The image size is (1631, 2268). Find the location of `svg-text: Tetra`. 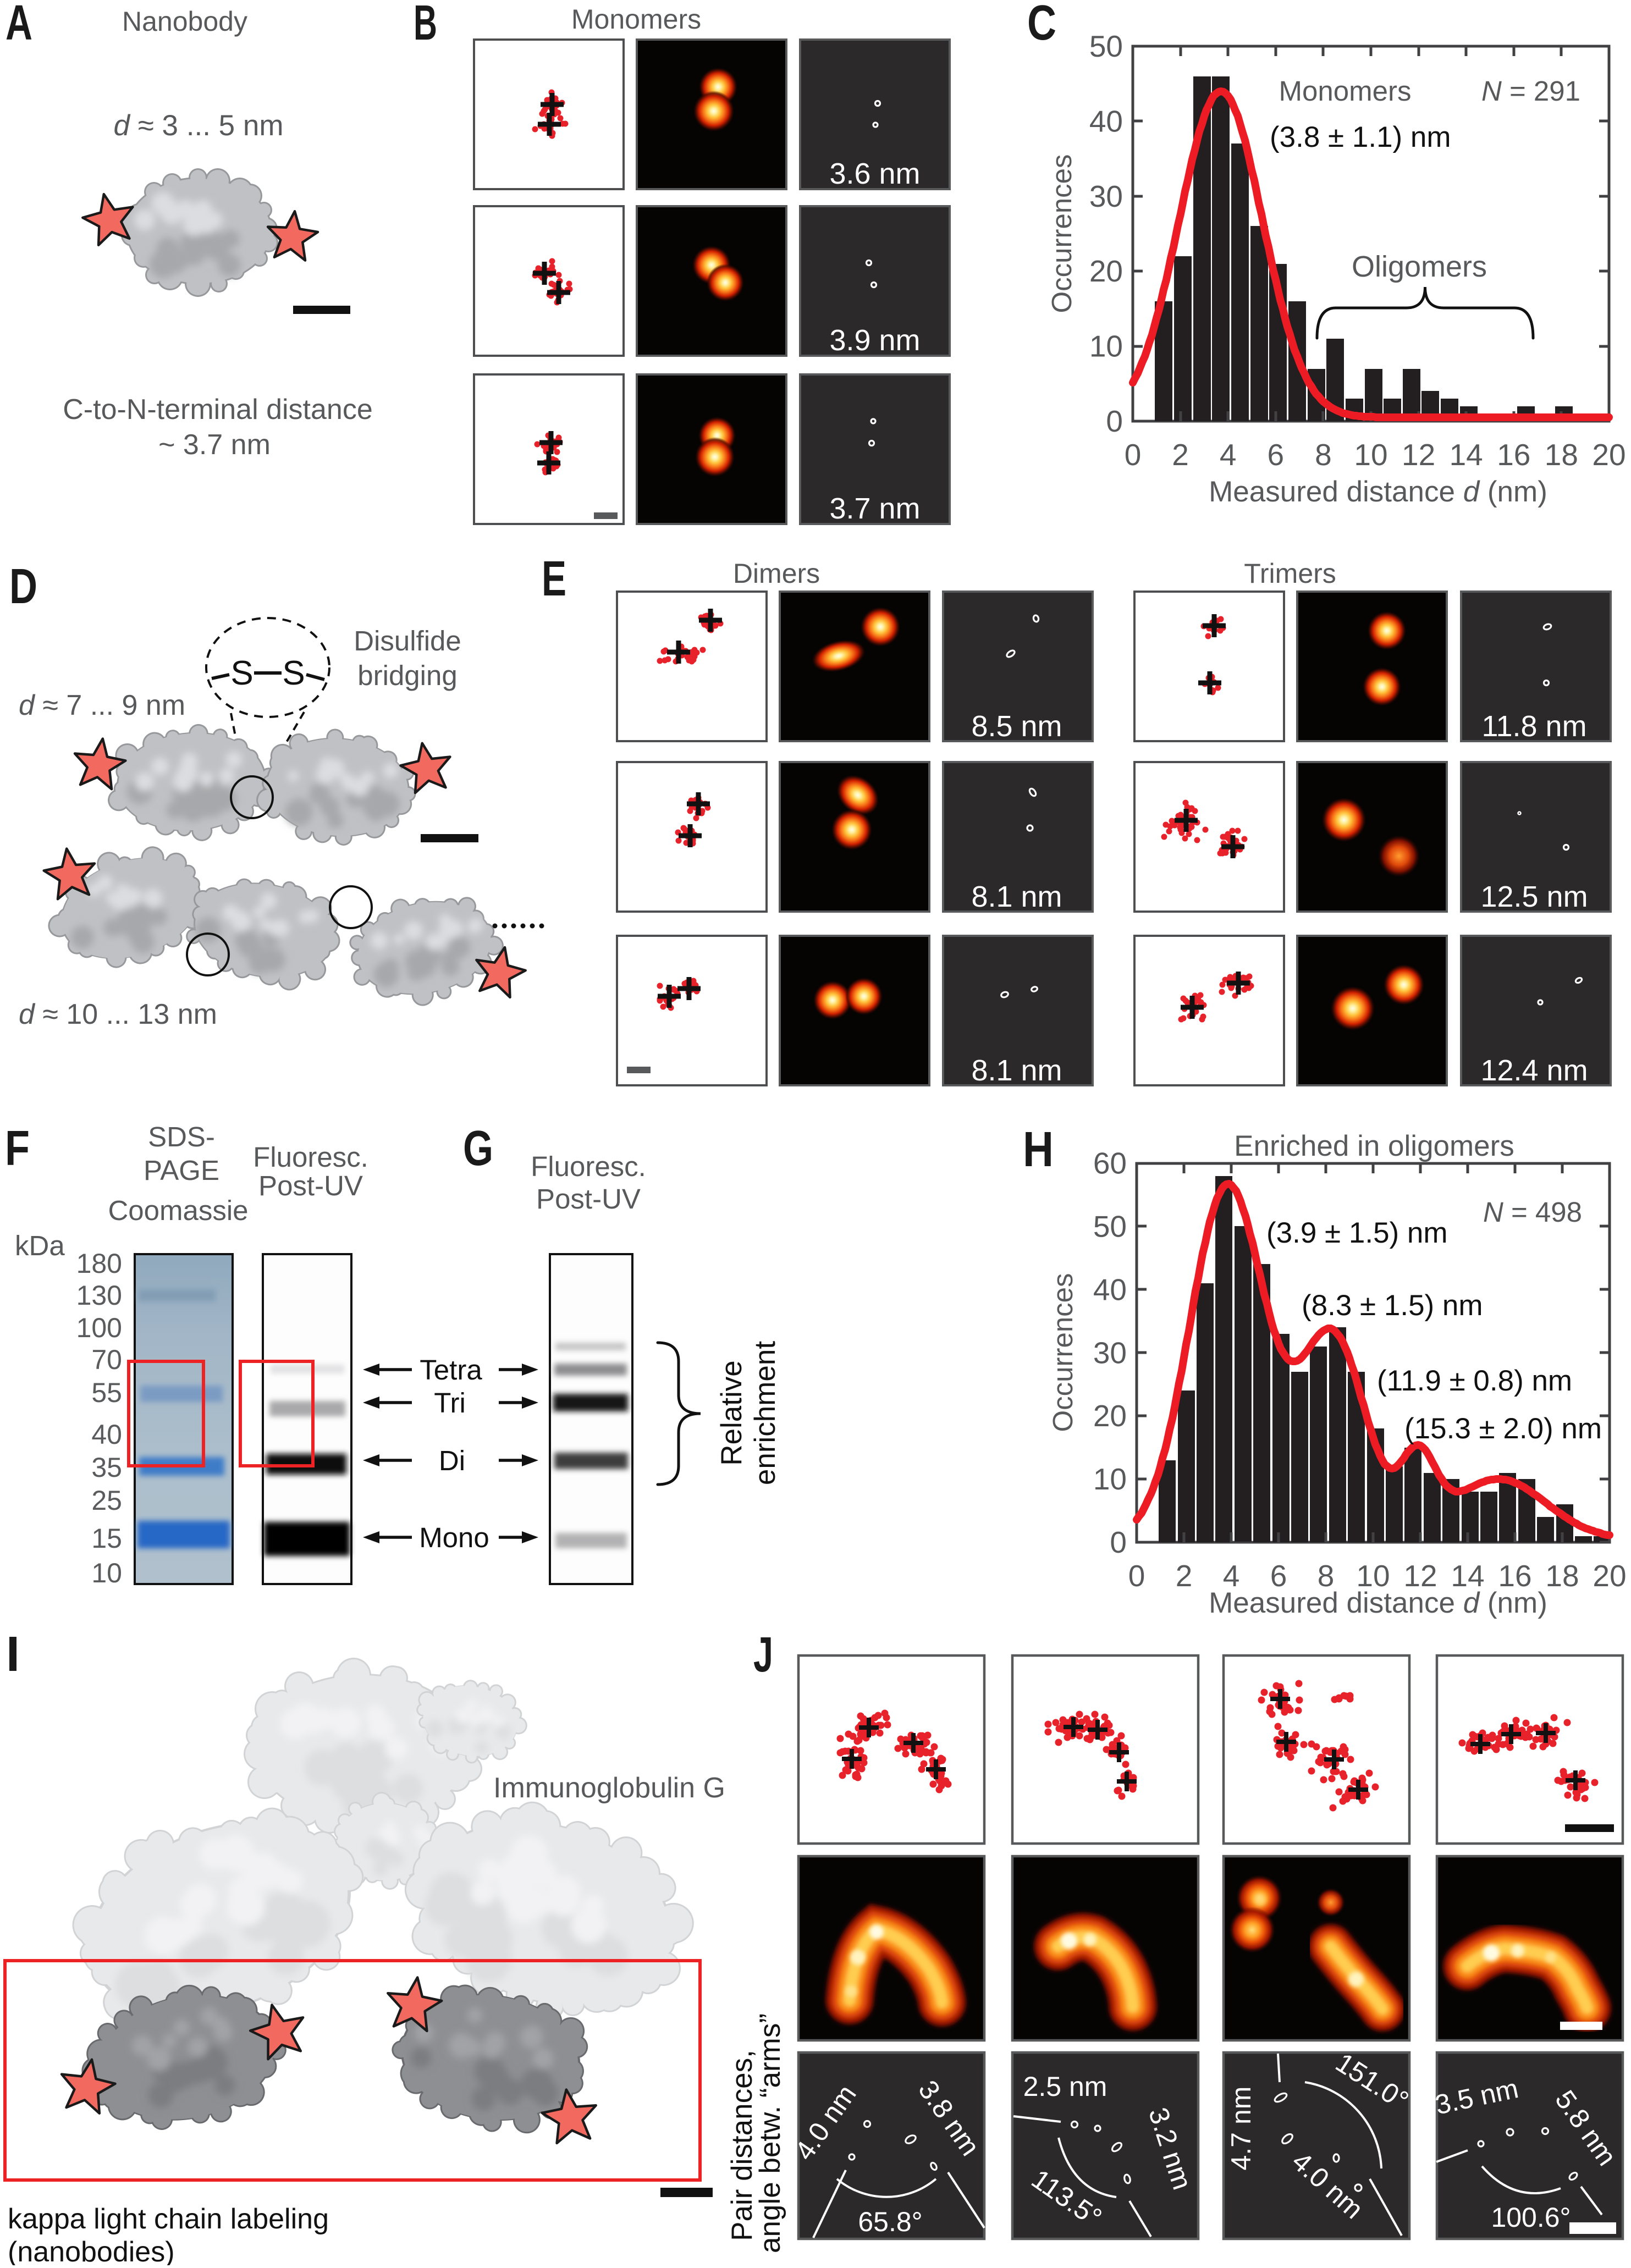

svg-text: Tetra is located at coordinates (451, 1370).